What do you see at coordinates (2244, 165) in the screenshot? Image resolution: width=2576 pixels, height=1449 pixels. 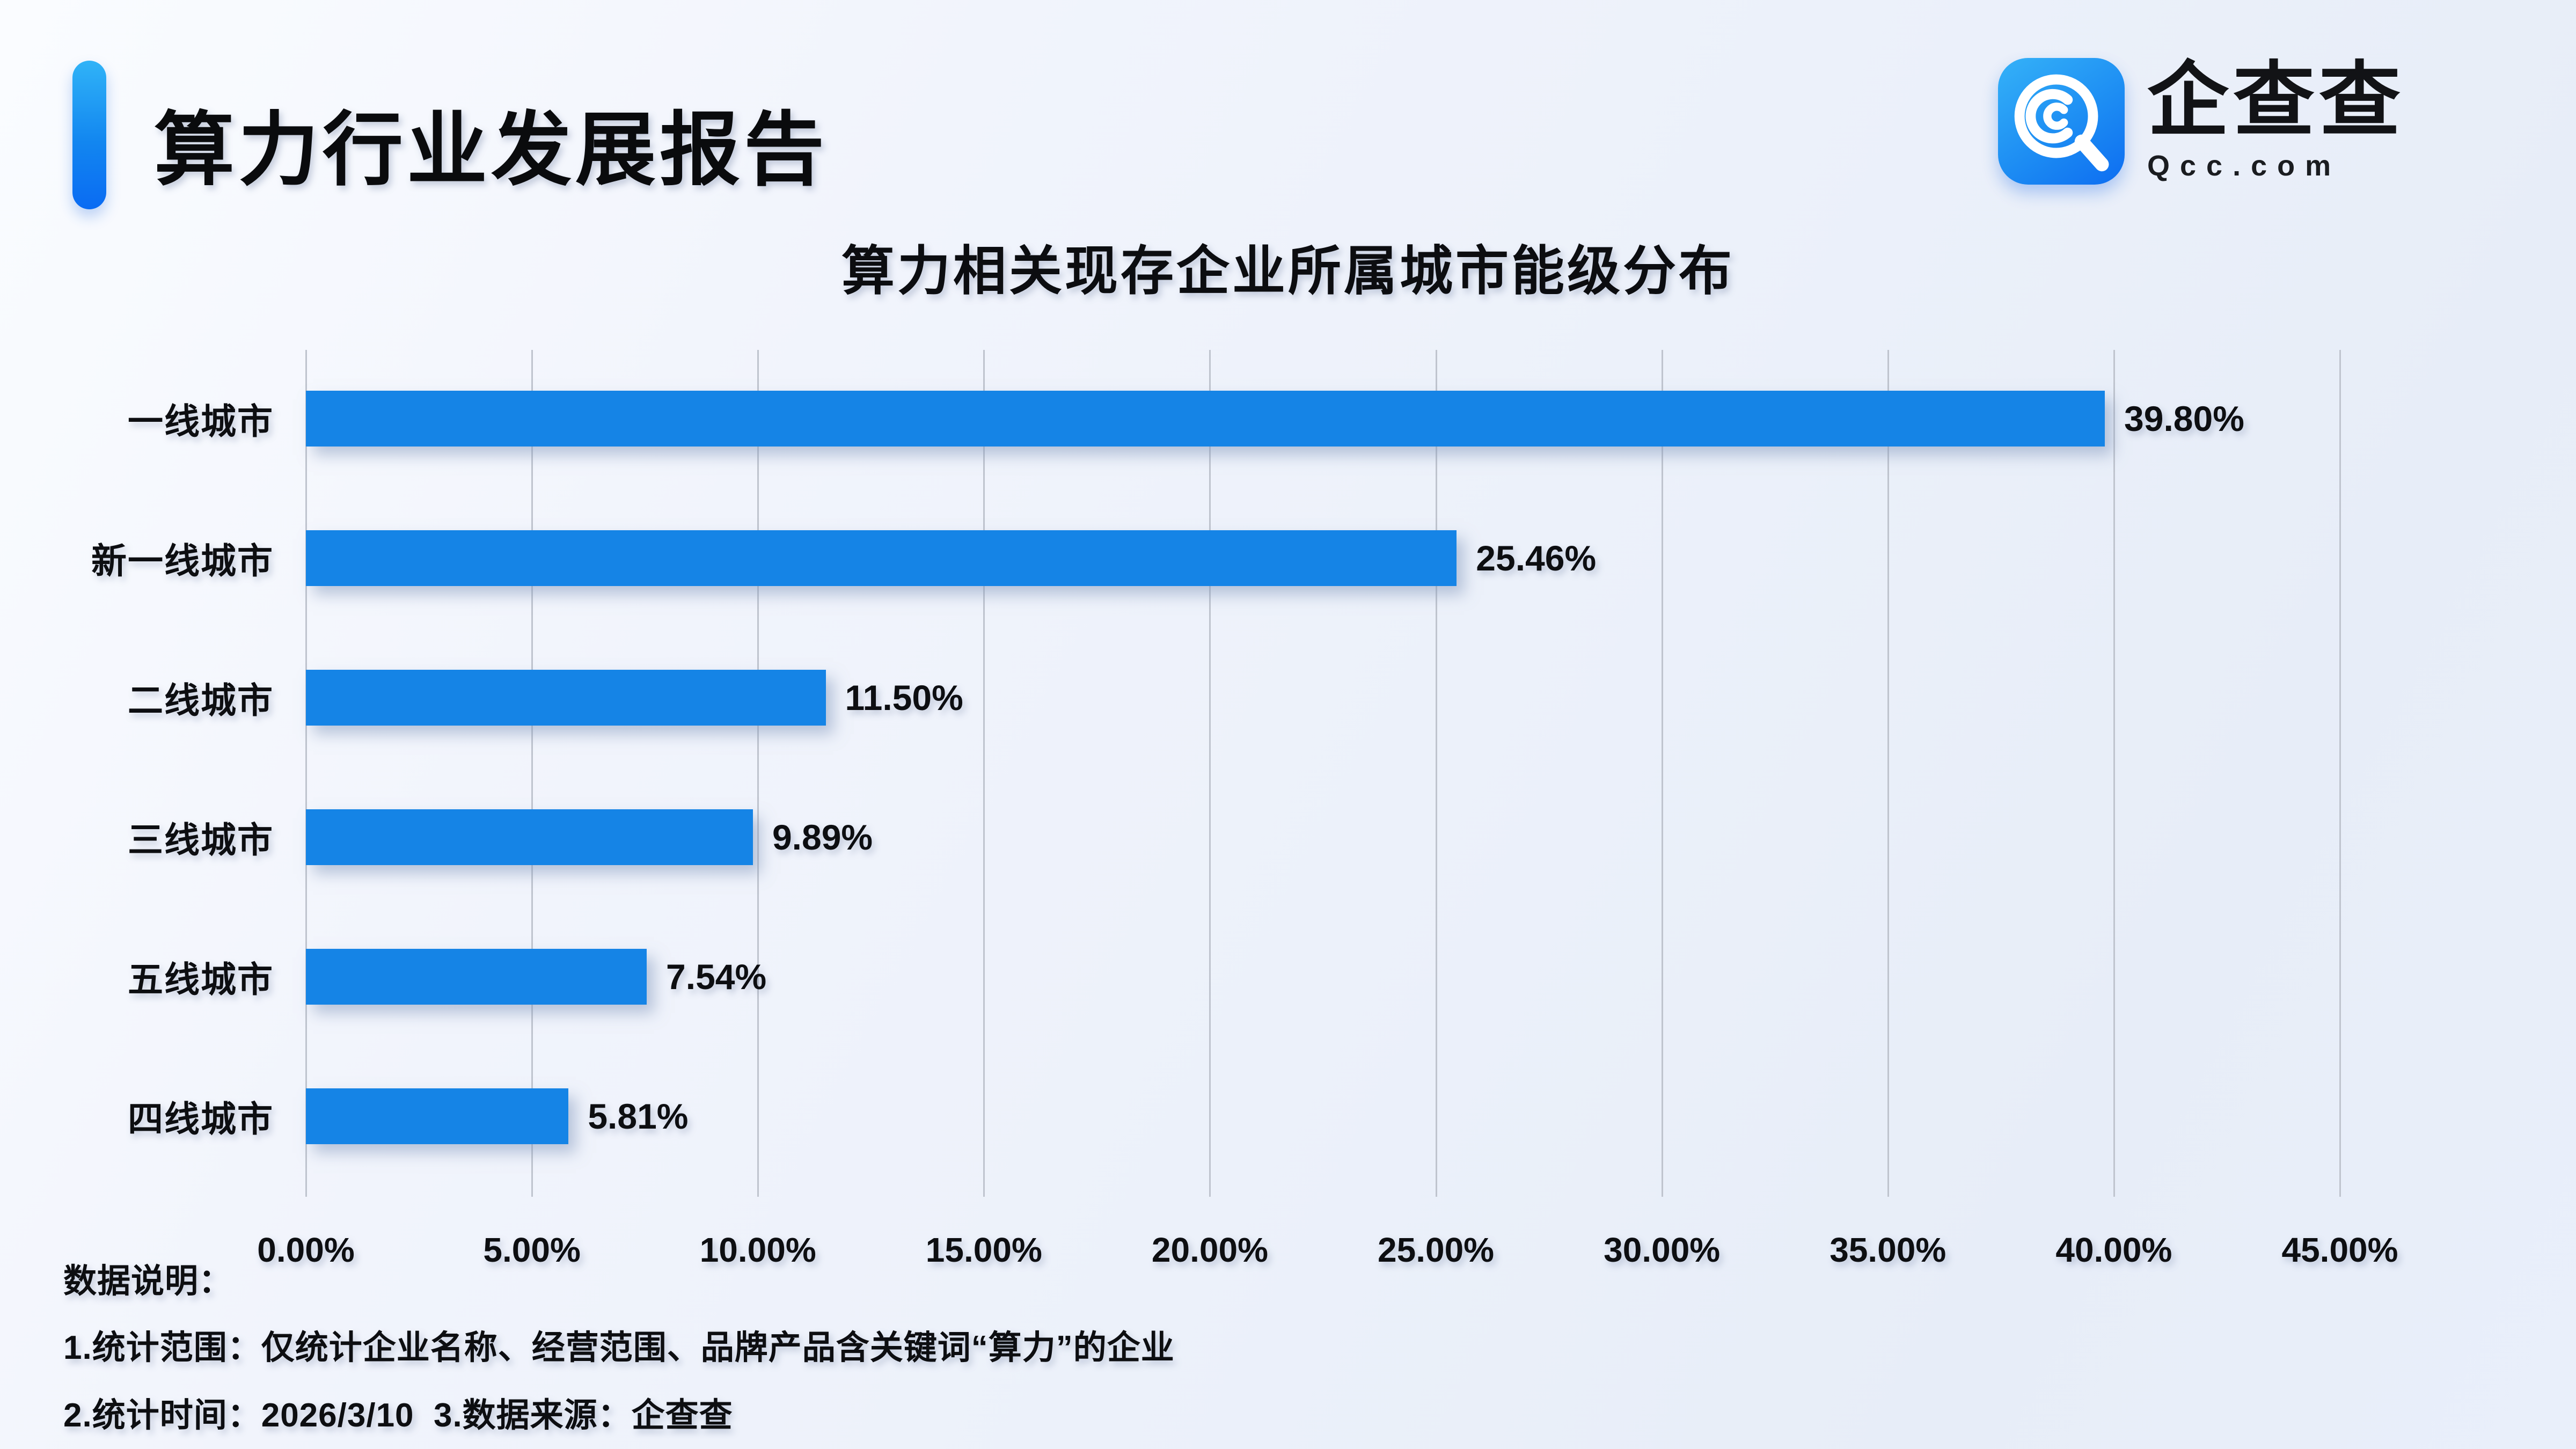 I see `qcc-logo-domain: Qcc.com` at bounding box center [2244, 165].